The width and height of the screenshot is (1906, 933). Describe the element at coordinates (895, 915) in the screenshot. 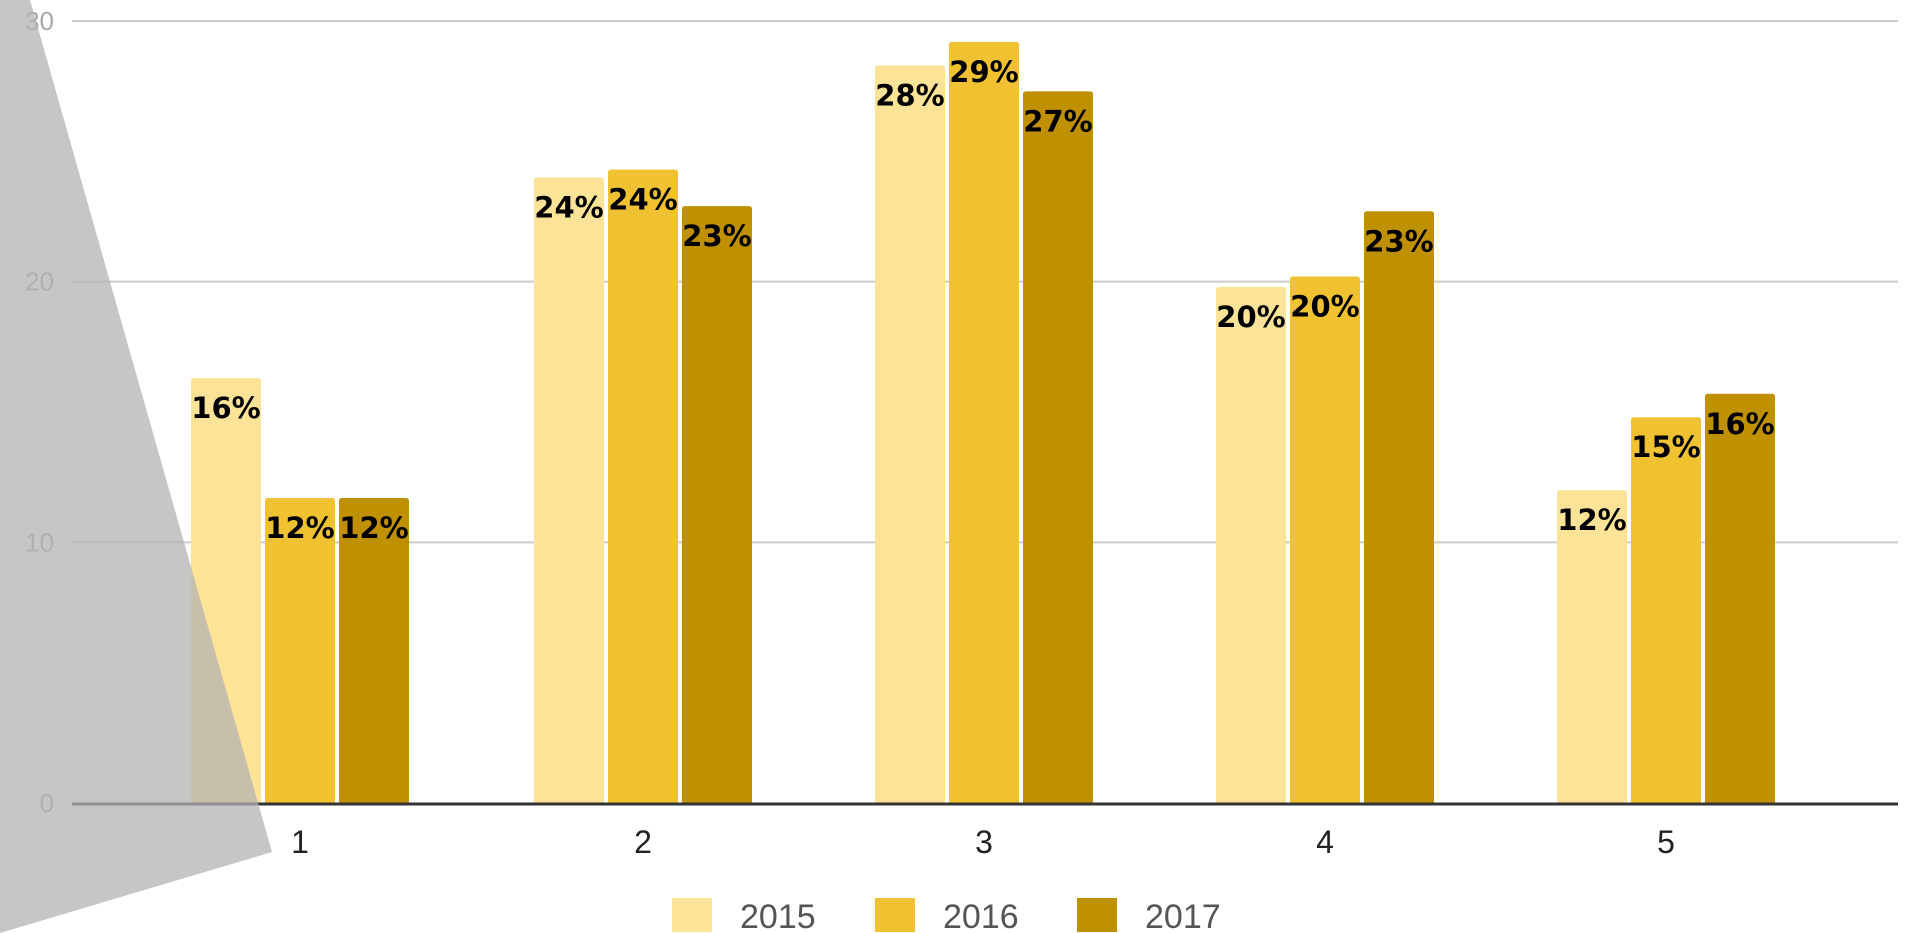

I see `legend-swatch-2016` at that location.